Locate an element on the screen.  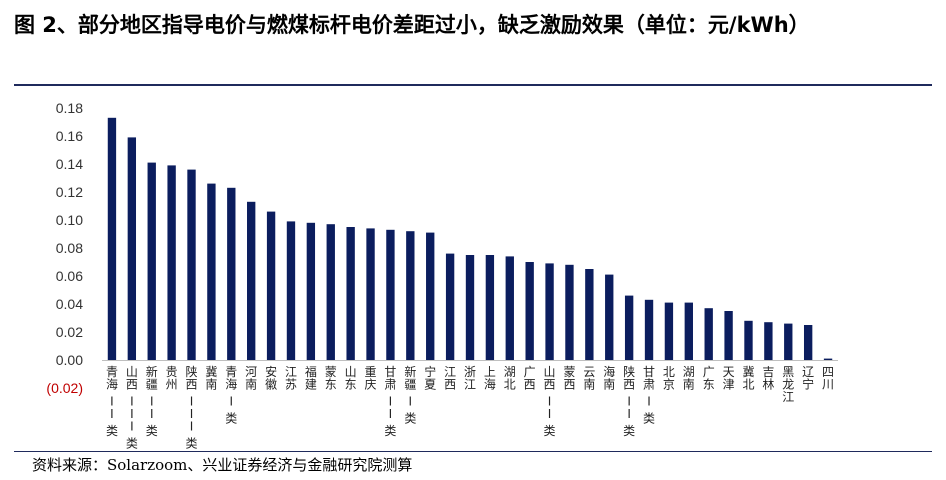
x-category-label: 甘肃 I 类 is located at coordinates (649, 395).